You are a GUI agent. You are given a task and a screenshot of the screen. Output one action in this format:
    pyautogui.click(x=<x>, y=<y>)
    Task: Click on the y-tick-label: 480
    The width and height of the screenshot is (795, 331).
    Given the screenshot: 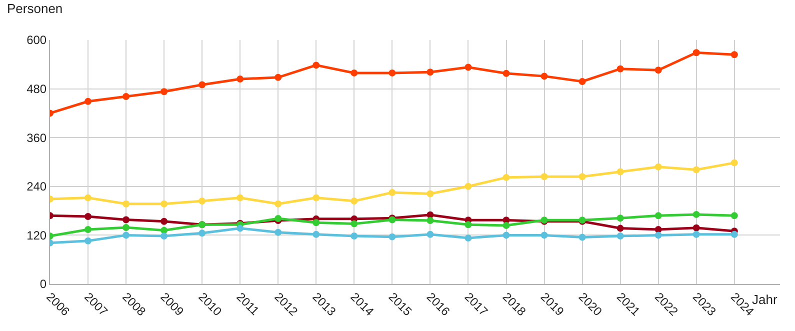 What is the action you would take?
    pyautogui.click(x=36, y=89)
    